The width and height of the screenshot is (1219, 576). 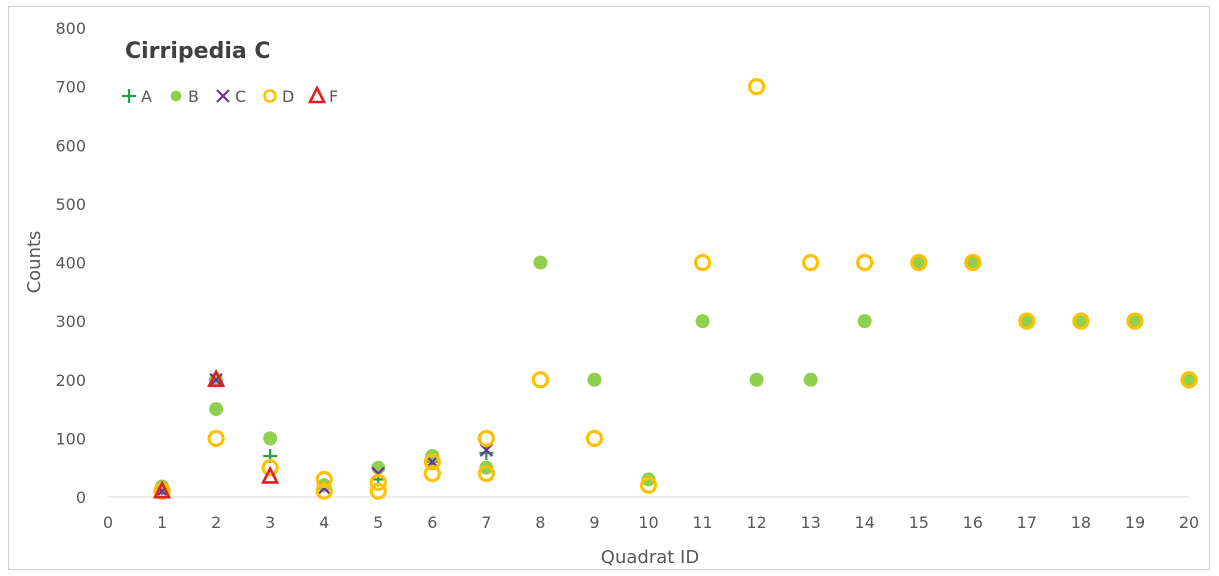 What do you see at coordinates (278, 96) in the screenshot?
I see `legend-item-d: D` at bounding box center [278, 96].